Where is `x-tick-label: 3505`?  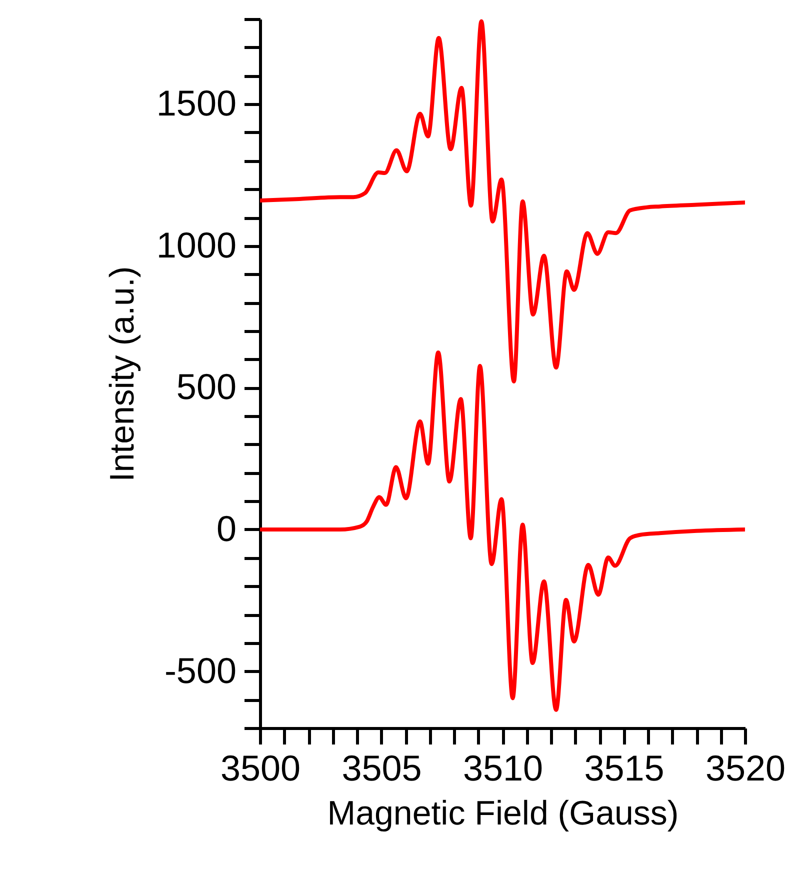
x-tick-label: 3505 is located at coordinates (382, 768).